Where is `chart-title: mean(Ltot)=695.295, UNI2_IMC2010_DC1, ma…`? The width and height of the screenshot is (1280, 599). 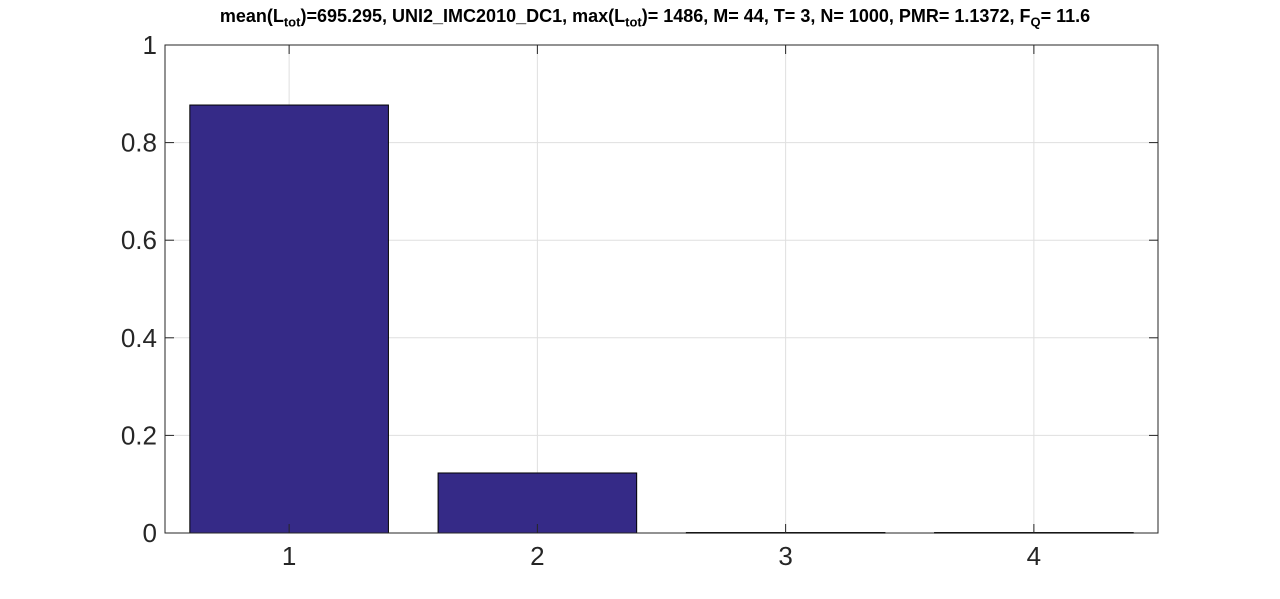
chart-title: mean(Ltot)=695.295, UNI2_IMC2010_DC1, ma… is located at coordinates (640, 18).